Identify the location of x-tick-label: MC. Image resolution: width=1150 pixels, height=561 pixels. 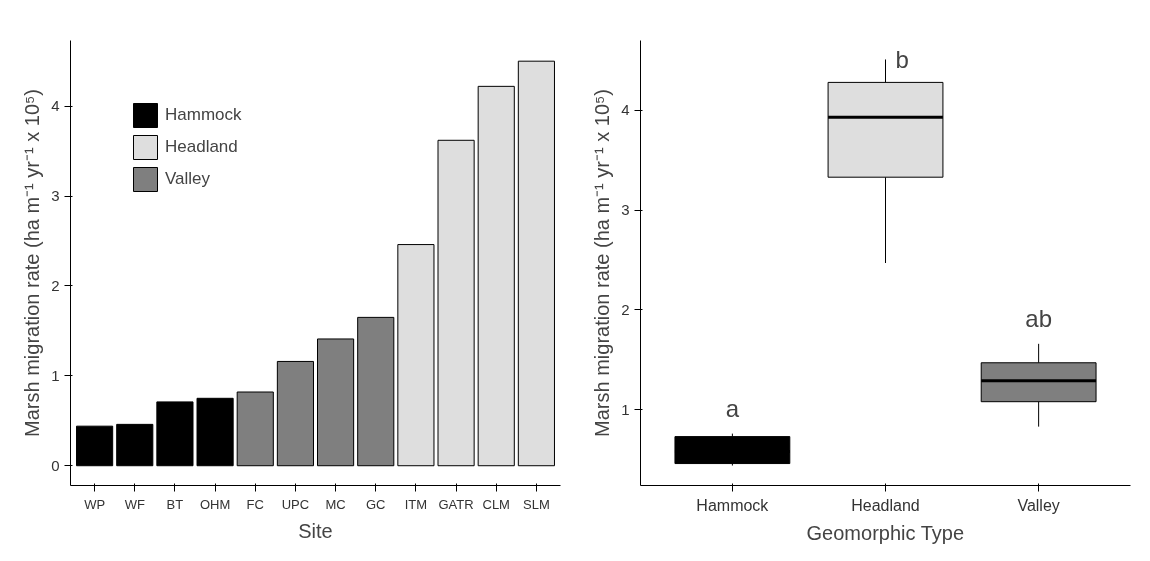
(335, 504).